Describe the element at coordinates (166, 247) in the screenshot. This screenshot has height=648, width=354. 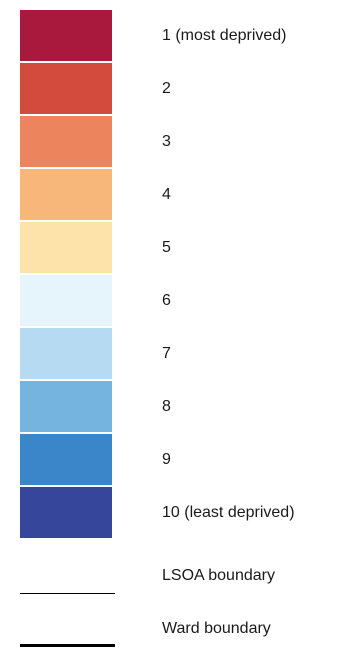
I see `legend-label: 5` at that location.